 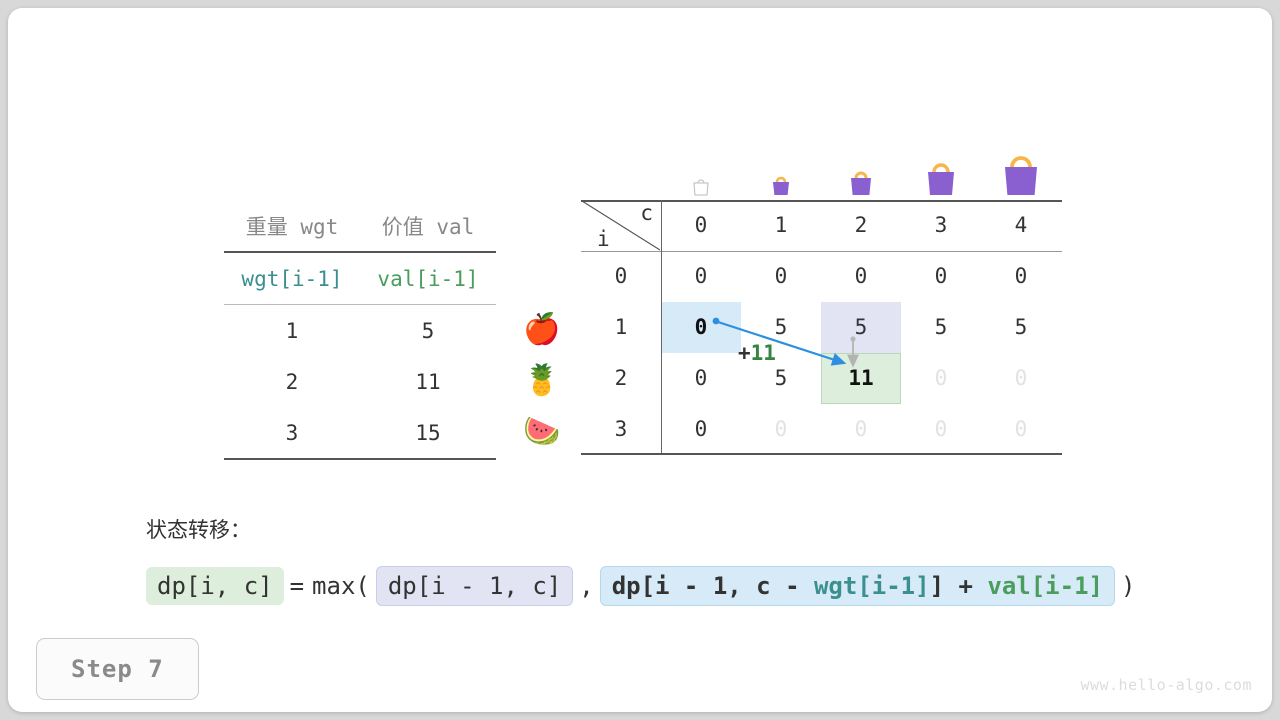 I want to click on step-badge: Step 7, so click(x=117, y=669).